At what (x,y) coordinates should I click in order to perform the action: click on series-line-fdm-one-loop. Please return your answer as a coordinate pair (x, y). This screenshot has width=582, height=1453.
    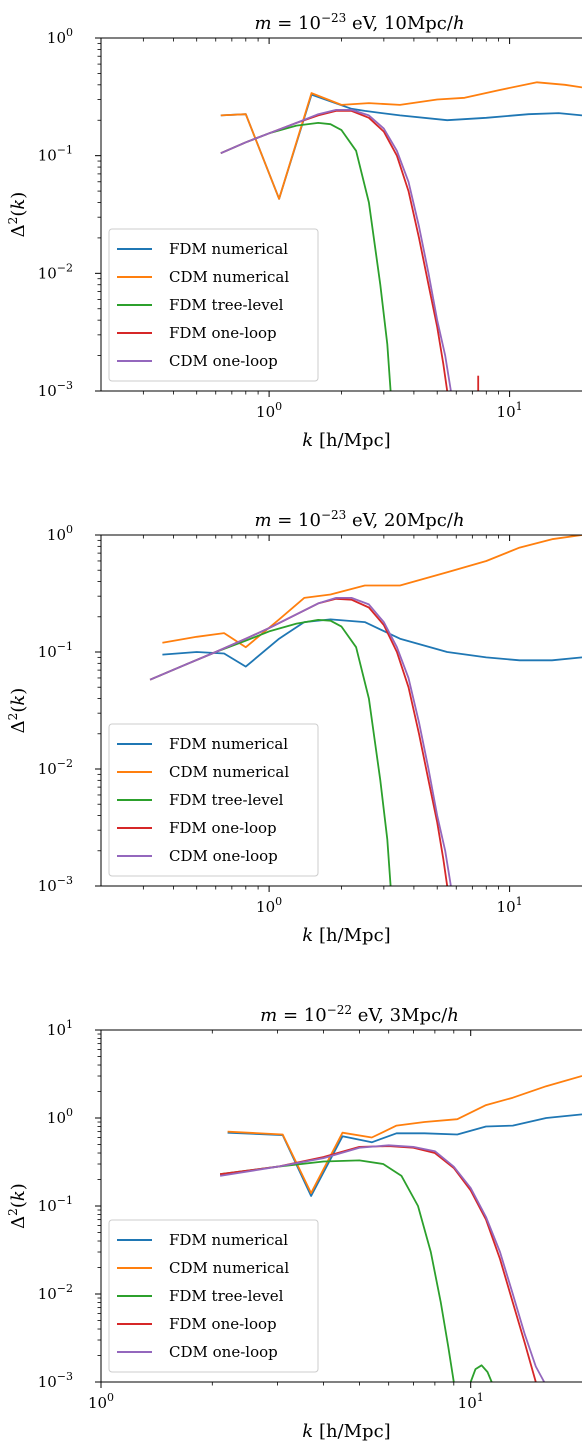
    Looking at the image, I should click on (378, 1263).